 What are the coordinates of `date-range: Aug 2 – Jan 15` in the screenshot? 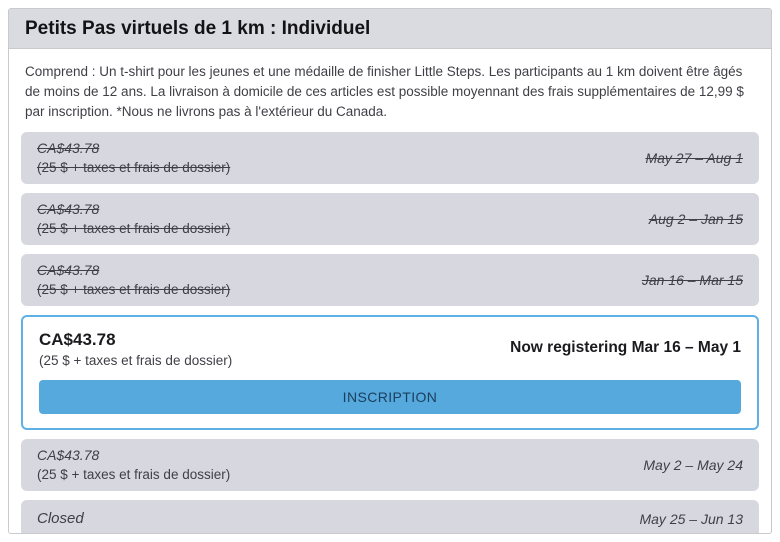 It's located at (695, 219).